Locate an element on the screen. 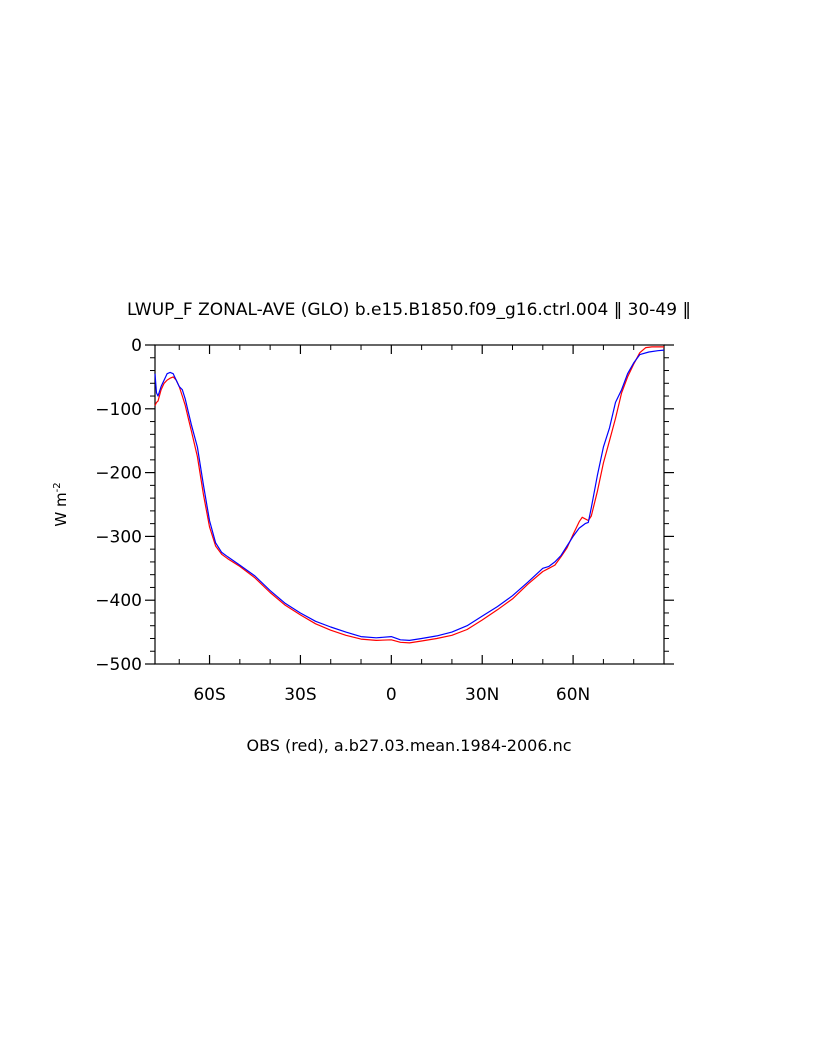 The height and width of the screenshot is (1055, 818). x-tick-label: 30N is located at coordinates (482, 695).